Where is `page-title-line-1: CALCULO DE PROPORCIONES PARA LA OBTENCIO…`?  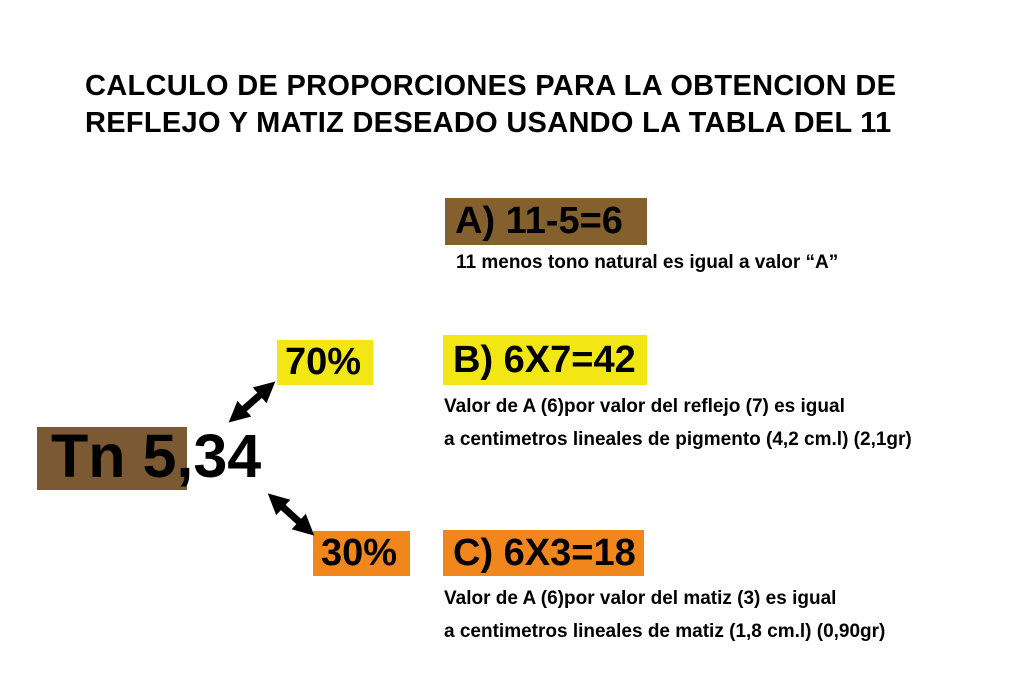
page-title-line-1: CALCULO DE PROPORCIONES PARA LA OBTENCIO… is located at coordinates (491, 86).